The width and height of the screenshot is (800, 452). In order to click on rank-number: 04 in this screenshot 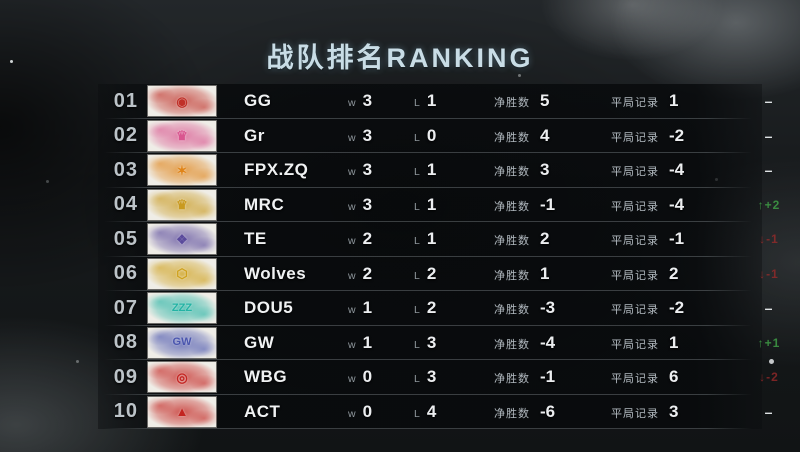, I will do `click(125, 204)`.